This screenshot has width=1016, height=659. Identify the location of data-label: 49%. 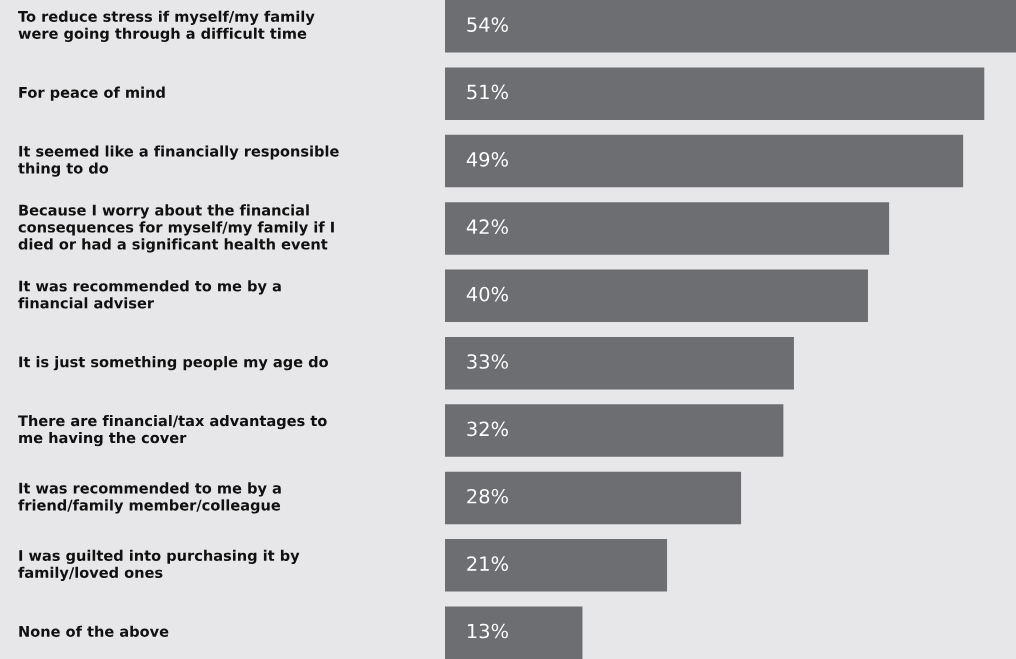
(487, 159).